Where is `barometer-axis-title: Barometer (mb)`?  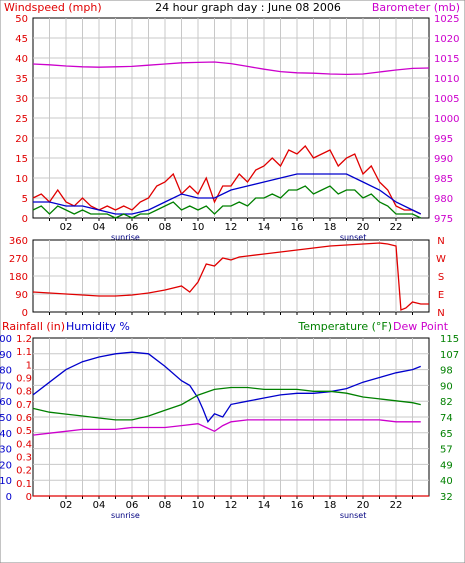 barometer-axis-title: Barometer (mb) is located at coordinates (416, 7).